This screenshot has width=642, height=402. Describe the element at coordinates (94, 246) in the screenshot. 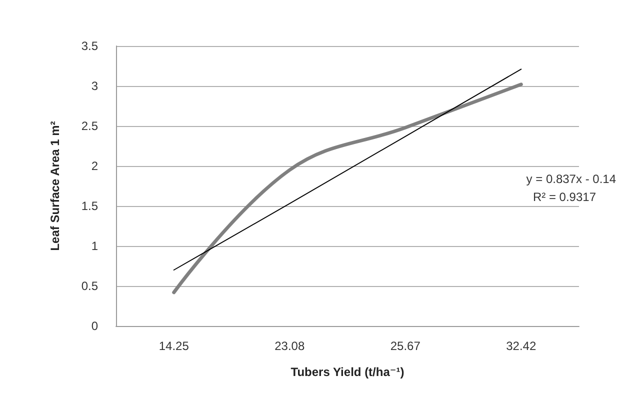

I see `y-tick-label: 1` at that location.